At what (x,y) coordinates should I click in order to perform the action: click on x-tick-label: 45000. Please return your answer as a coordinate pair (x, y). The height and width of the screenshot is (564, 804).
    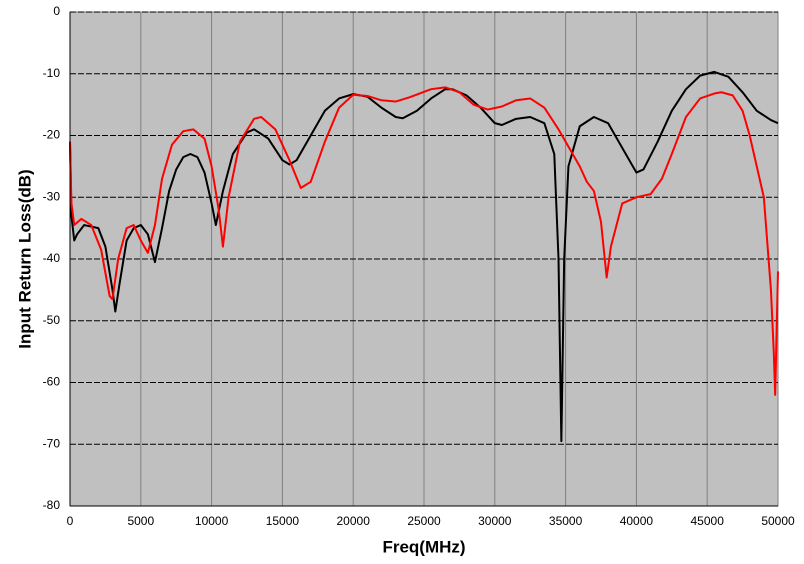
    Looking at the image, I should click on (708, 521).